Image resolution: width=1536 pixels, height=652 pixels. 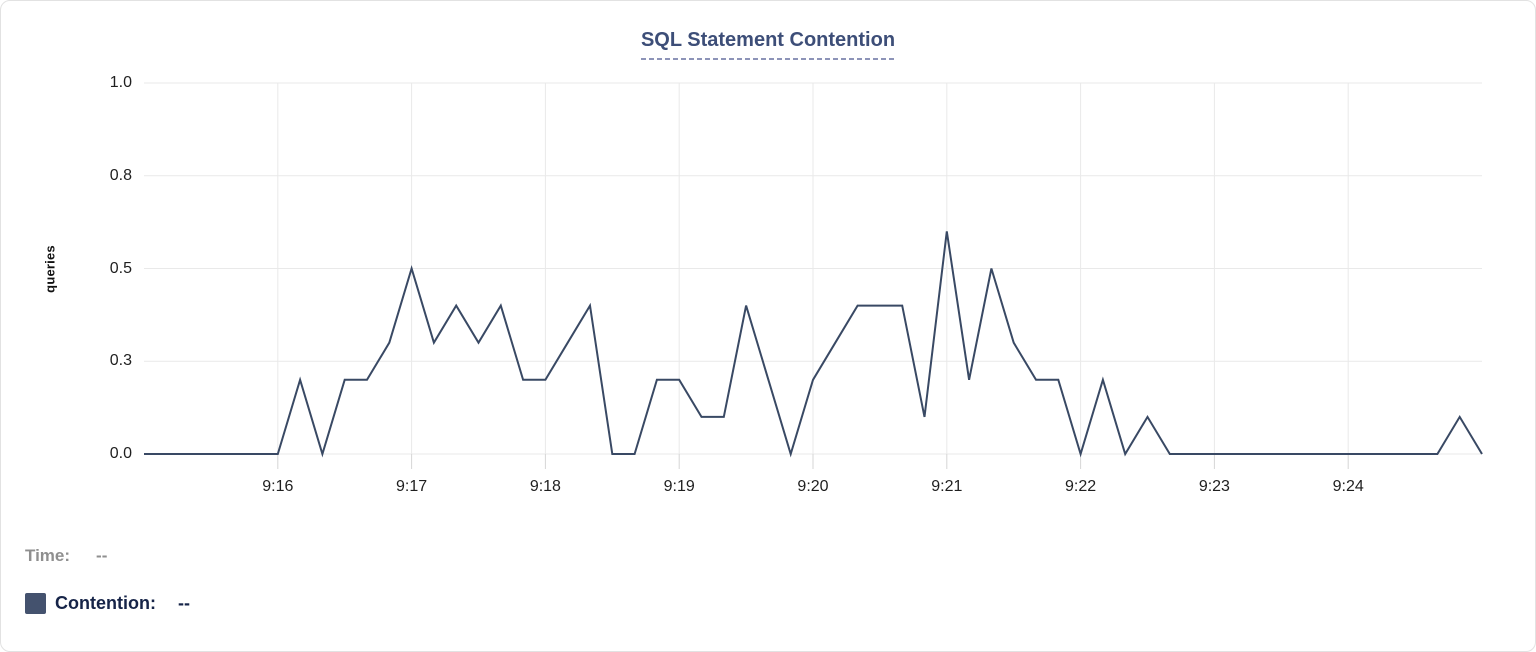 What do you see at coordinates (545, 486) in the screenshot?
I see `x-tick-label: 9:18` at bounding box center [545, 486].